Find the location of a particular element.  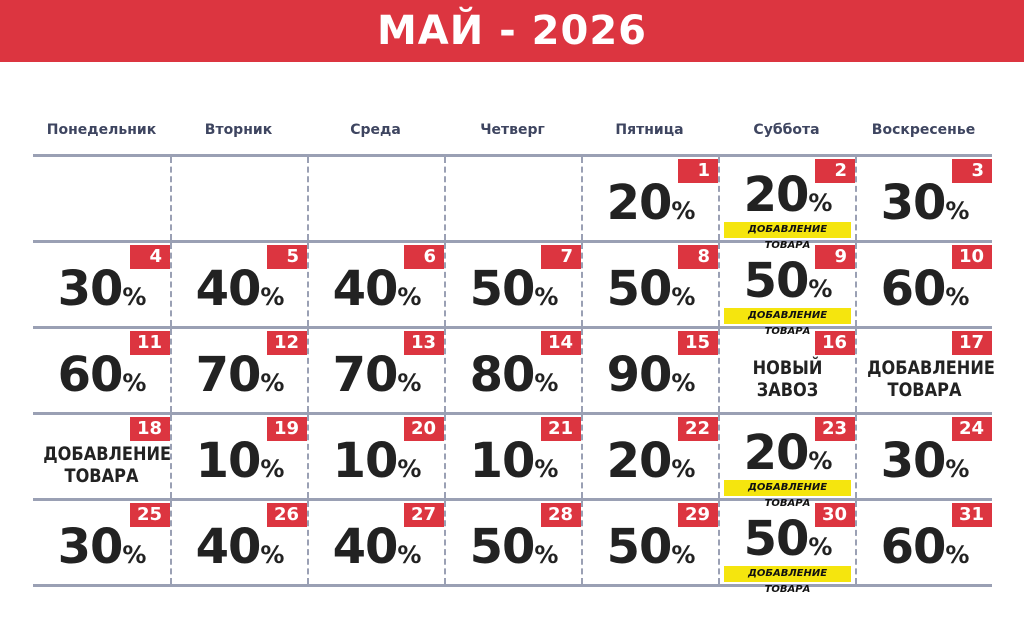

day-cell: 21 10% is located at coordinates (512, 456).